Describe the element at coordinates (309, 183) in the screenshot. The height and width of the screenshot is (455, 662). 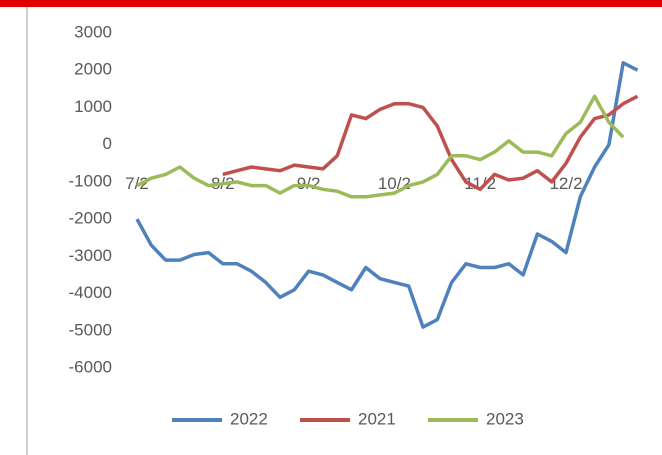
I see `x-tick-label: 9/2` at that location.